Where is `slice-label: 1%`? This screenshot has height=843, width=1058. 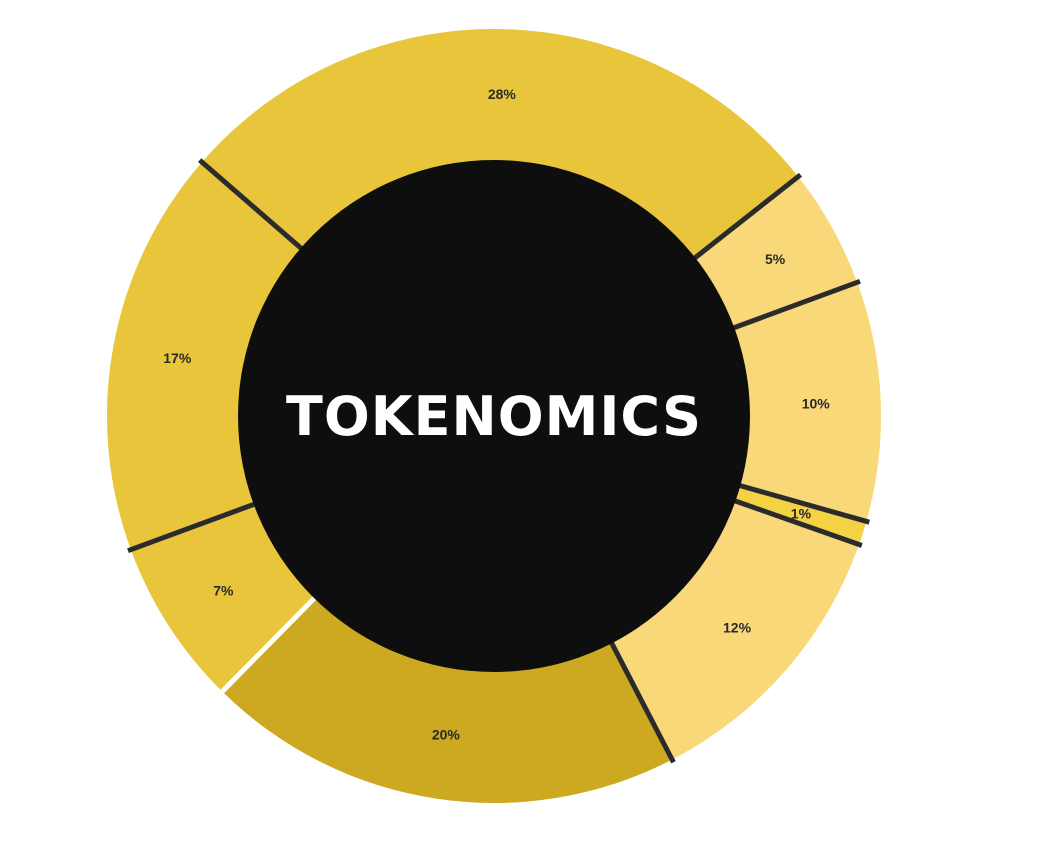 slice-label: 1% is located at coordinates (801, 513).